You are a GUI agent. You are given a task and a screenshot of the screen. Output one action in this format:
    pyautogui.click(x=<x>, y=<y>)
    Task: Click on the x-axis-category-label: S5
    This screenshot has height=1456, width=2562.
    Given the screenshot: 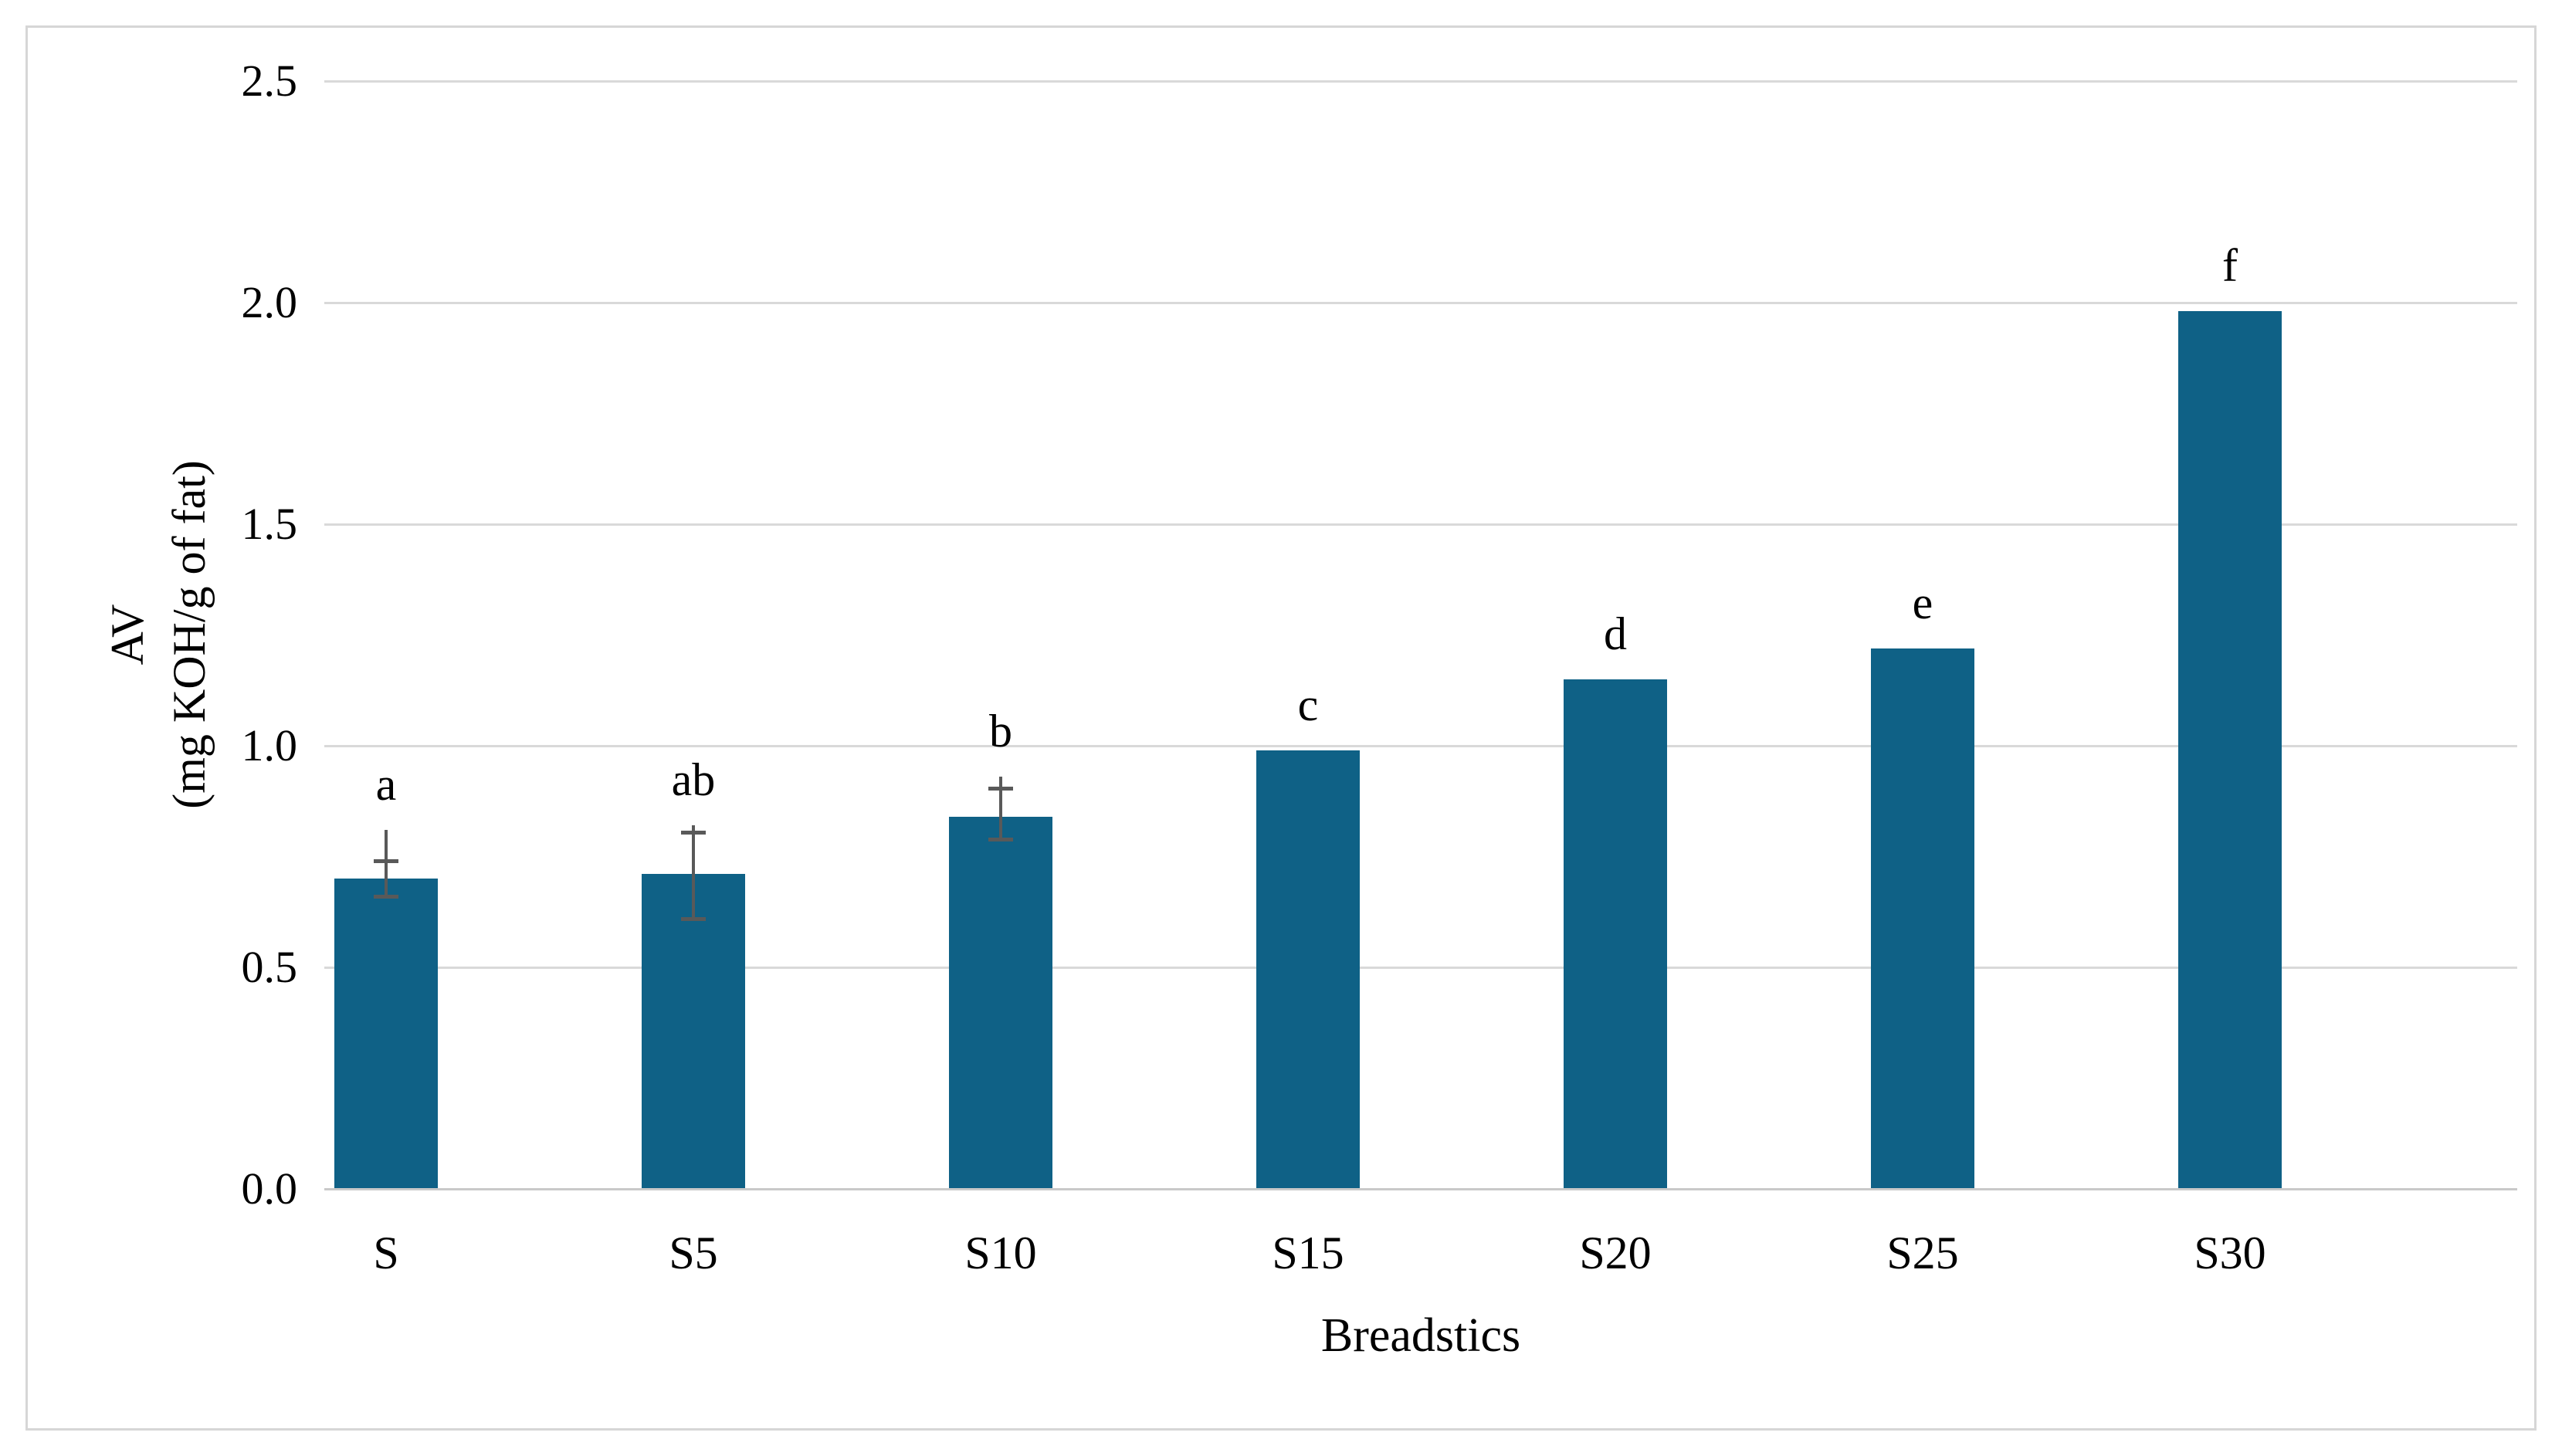 What is the action you would take?
    pyautogui.click(x=693, y=1252)
    